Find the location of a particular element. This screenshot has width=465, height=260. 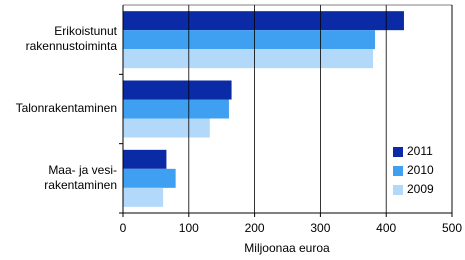

y-tick-label: Talonrakentaminen is located at coordinates (66, 108).